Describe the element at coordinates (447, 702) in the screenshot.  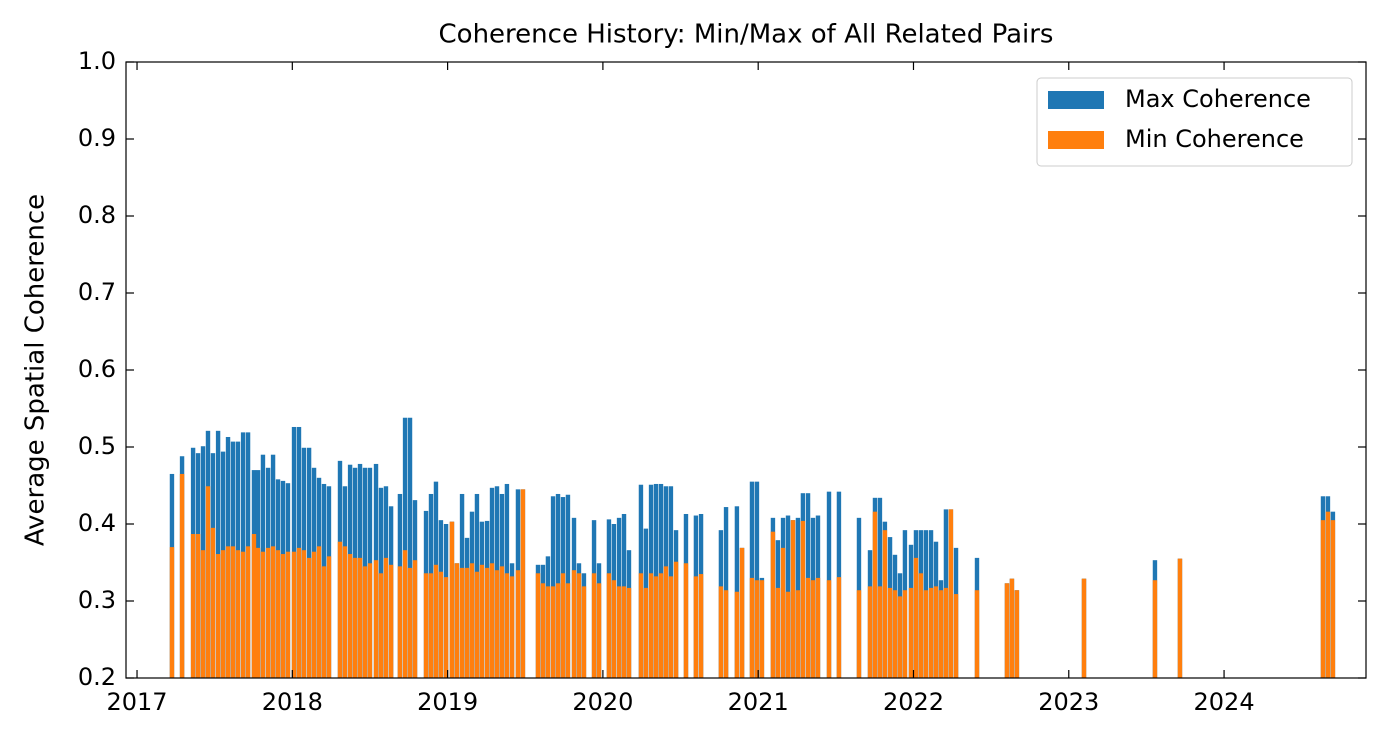
I see `x-tick-label: 2019` at that location.